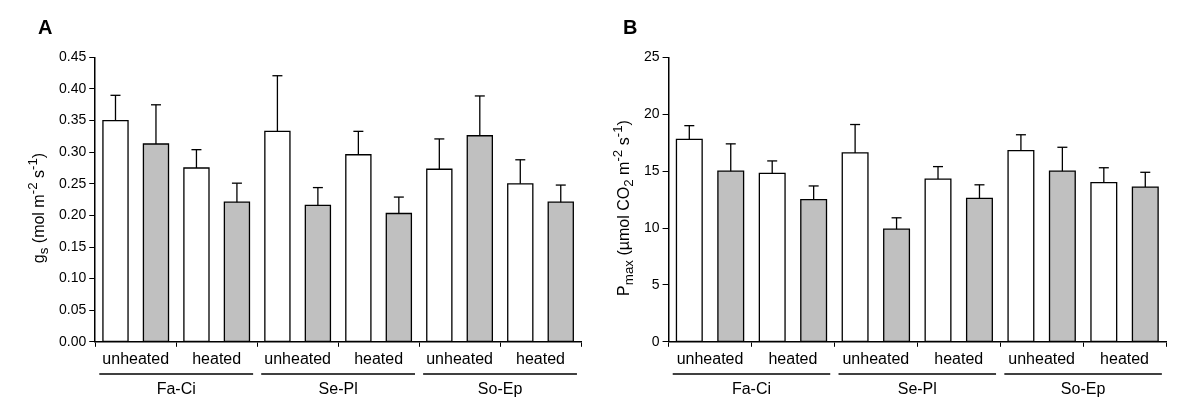 Image resolution: width=1187 pixels, height=419 pixels. Describe the element at coordinates (45, 27) in the screenshot. I see `chart-title: A` at that location.